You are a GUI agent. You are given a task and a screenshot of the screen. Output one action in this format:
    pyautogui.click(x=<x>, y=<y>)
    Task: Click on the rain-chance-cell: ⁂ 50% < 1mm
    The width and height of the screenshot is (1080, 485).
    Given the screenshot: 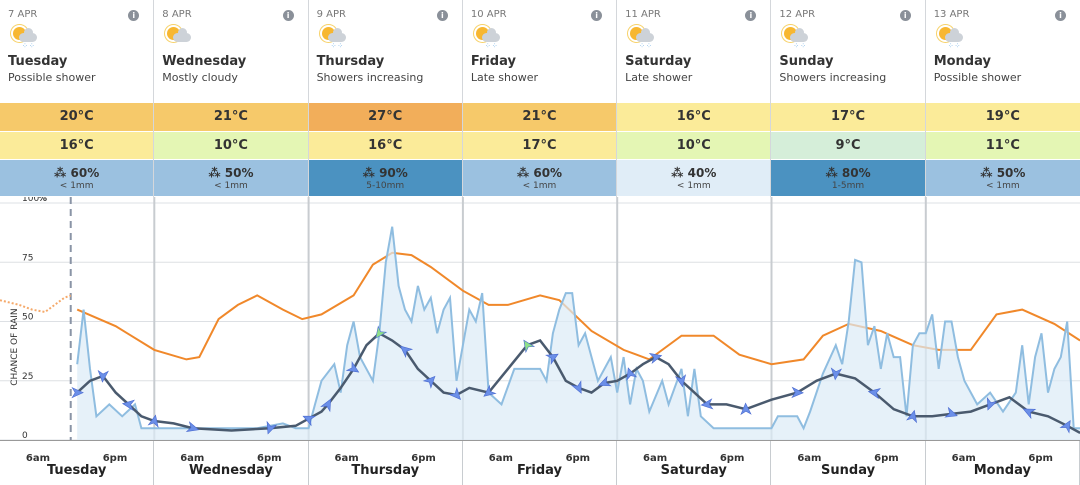 What is the action you would take?
    pyautogui.click(x=1002, y=178)
    